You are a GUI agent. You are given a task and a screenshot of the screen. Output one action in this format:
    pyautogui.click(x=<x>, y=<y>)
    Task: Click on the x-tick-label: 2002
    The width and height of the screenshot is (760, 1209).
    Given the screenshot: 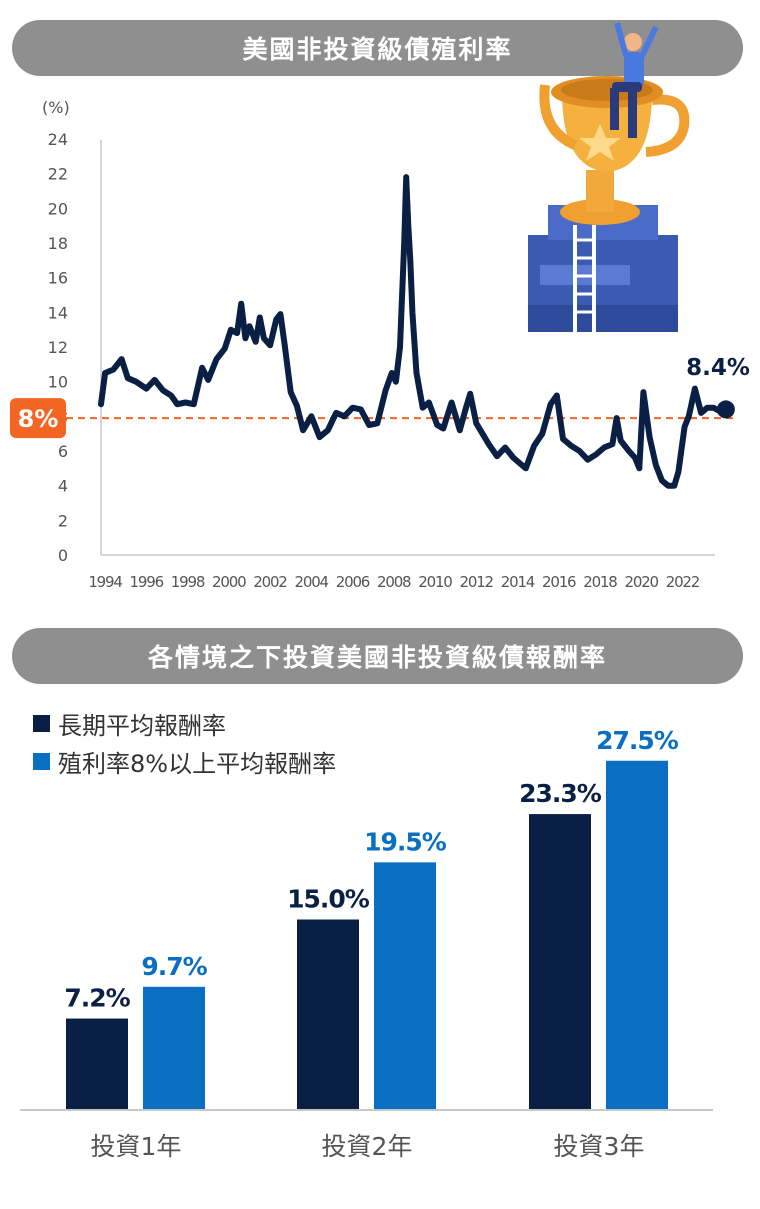 What is the action you would take?
    pyautogui.click(x=270, y=582)
    